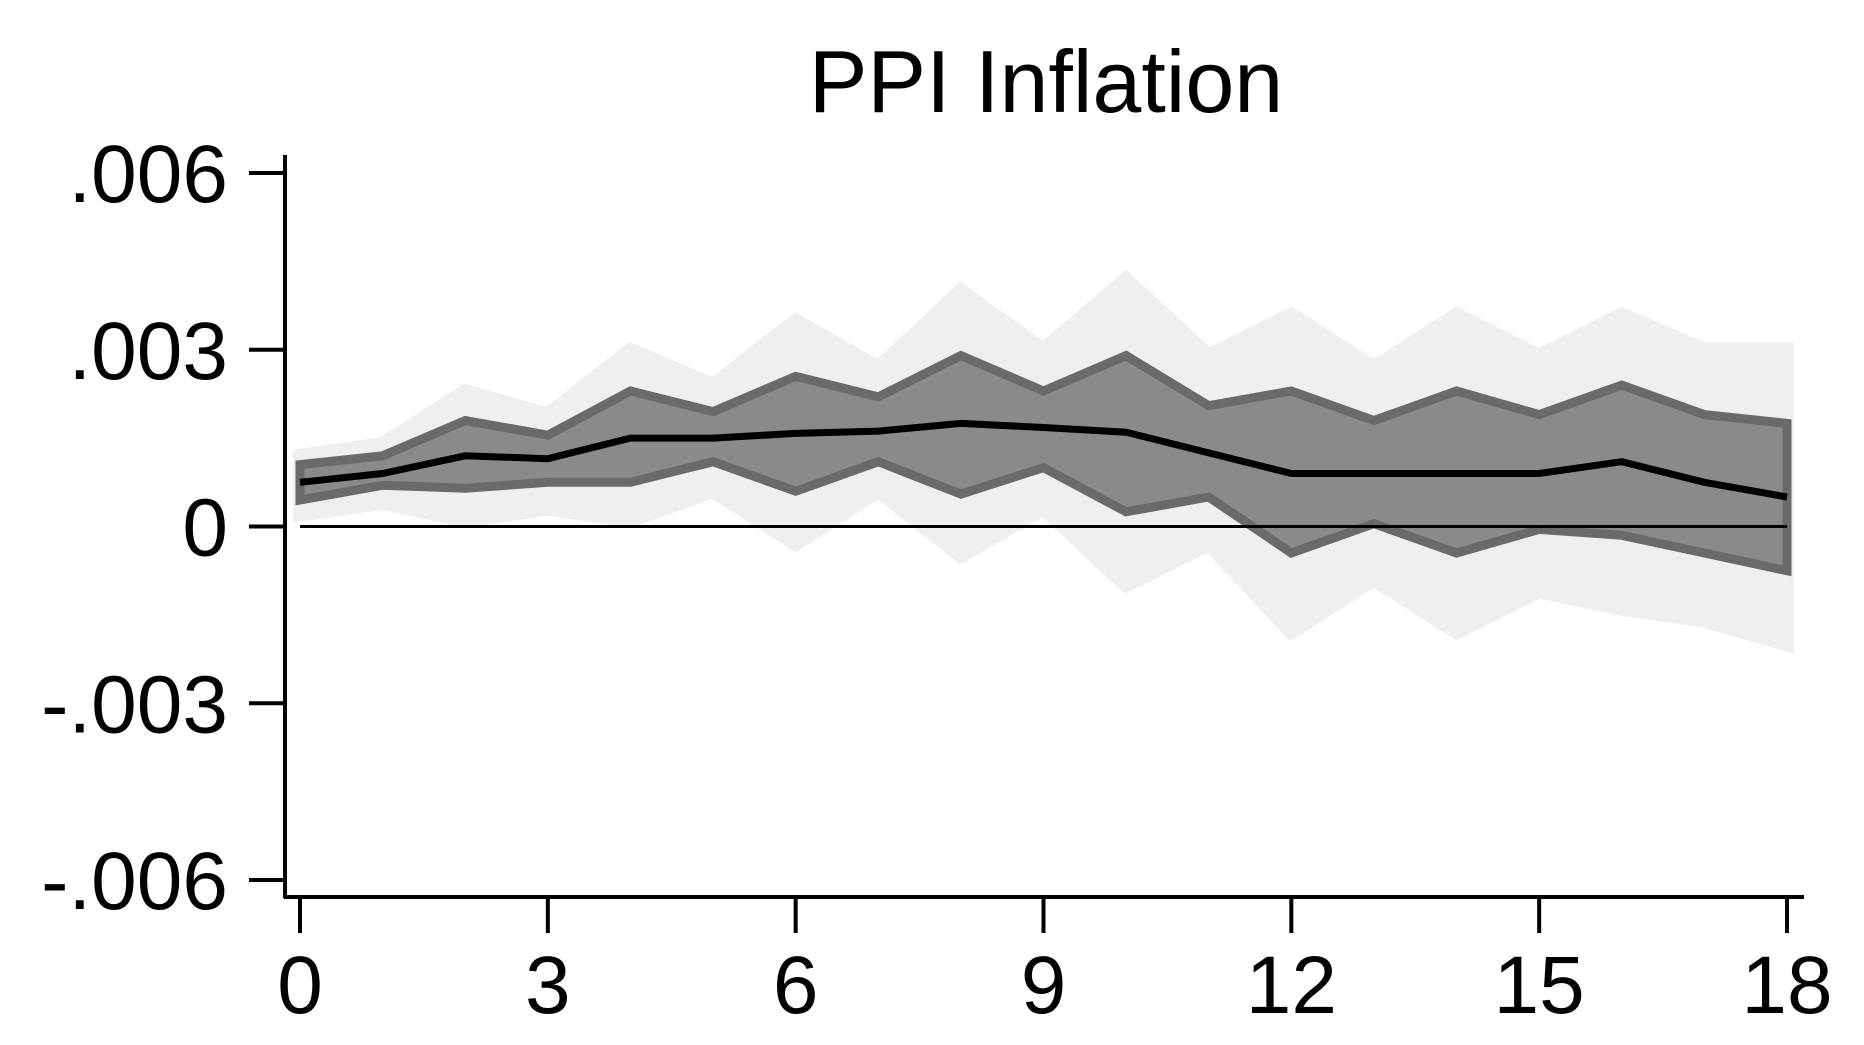 This screenshot has height=1045, width=1864. Describe the element at coordinates (1291, 985) in the screenshot. I see `x-tick-label: 12` at that location.